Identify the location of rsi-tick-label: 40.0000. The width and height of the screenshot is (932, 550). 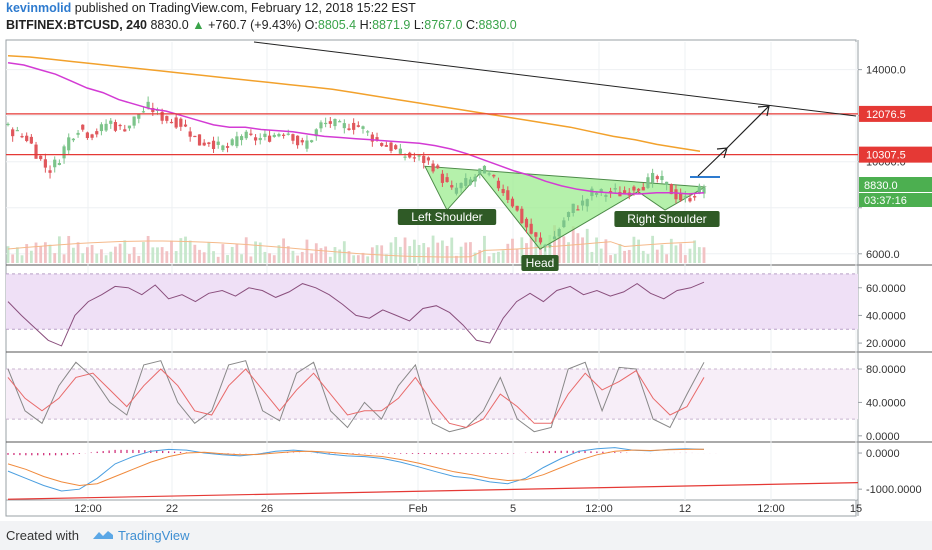
(886, 316).